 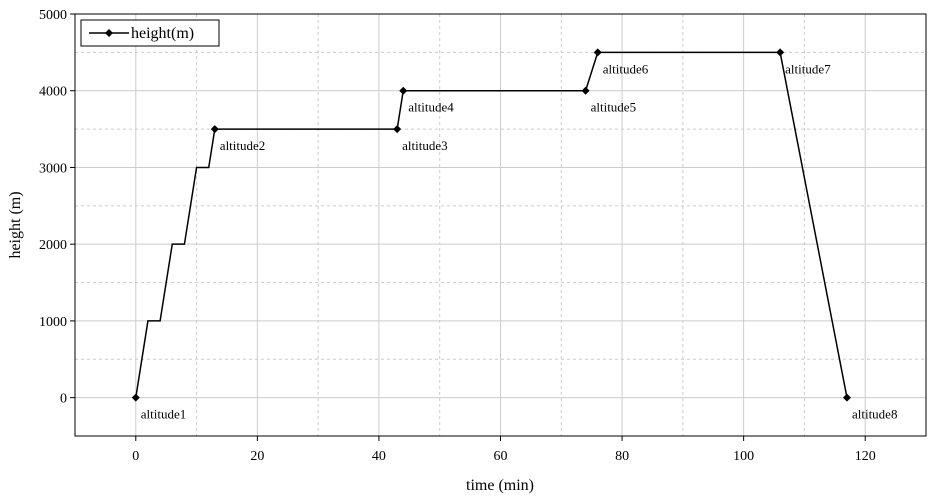 What do you see at coordinates (431, 107) in the screenshot?
I see `point-label: altitude4` at bounding box center [431, 107].